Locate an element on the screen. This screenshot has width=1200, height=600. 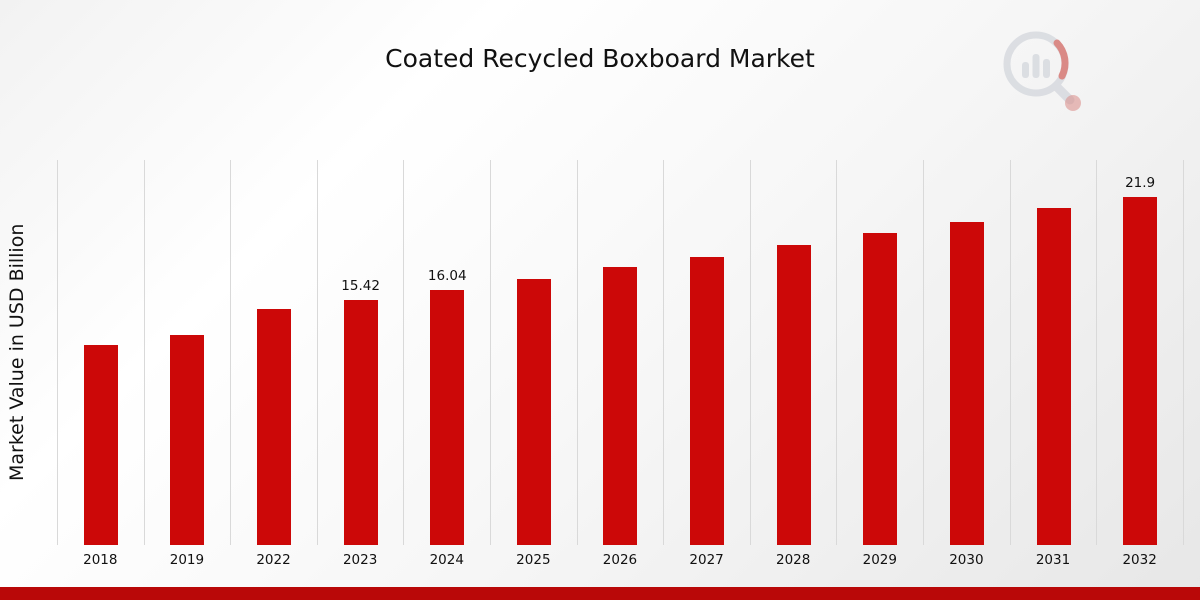
magnifier-bar-chart-logo is located at coordinates (1042, 71).